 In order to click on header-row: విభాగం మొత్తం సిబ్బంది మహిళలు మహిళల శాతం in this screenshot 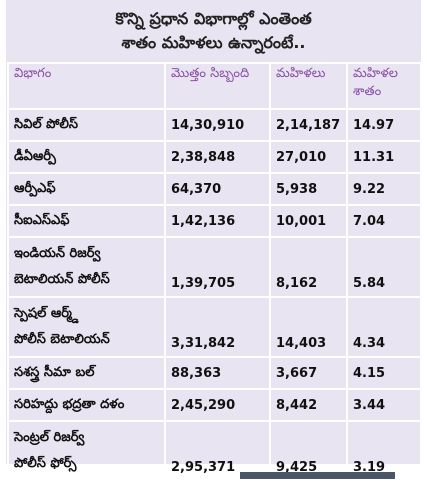, I will do `click(214, 86)`.